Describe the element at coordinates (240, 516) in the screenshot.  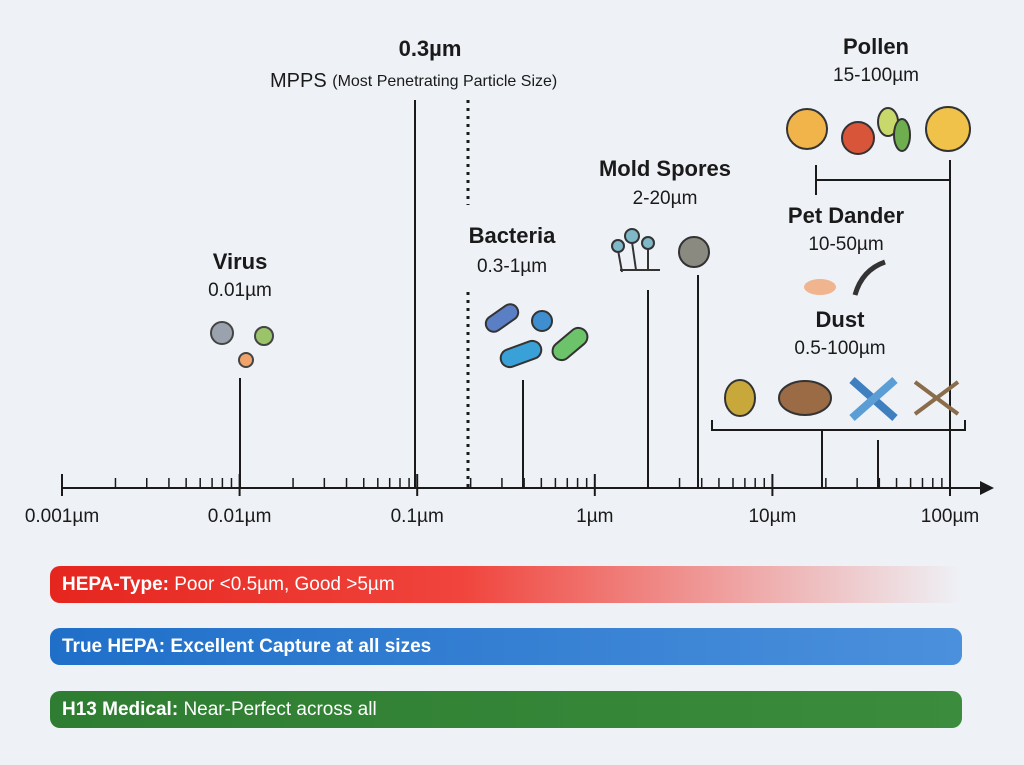
I see `axis-label: 0.01µm` at that location.